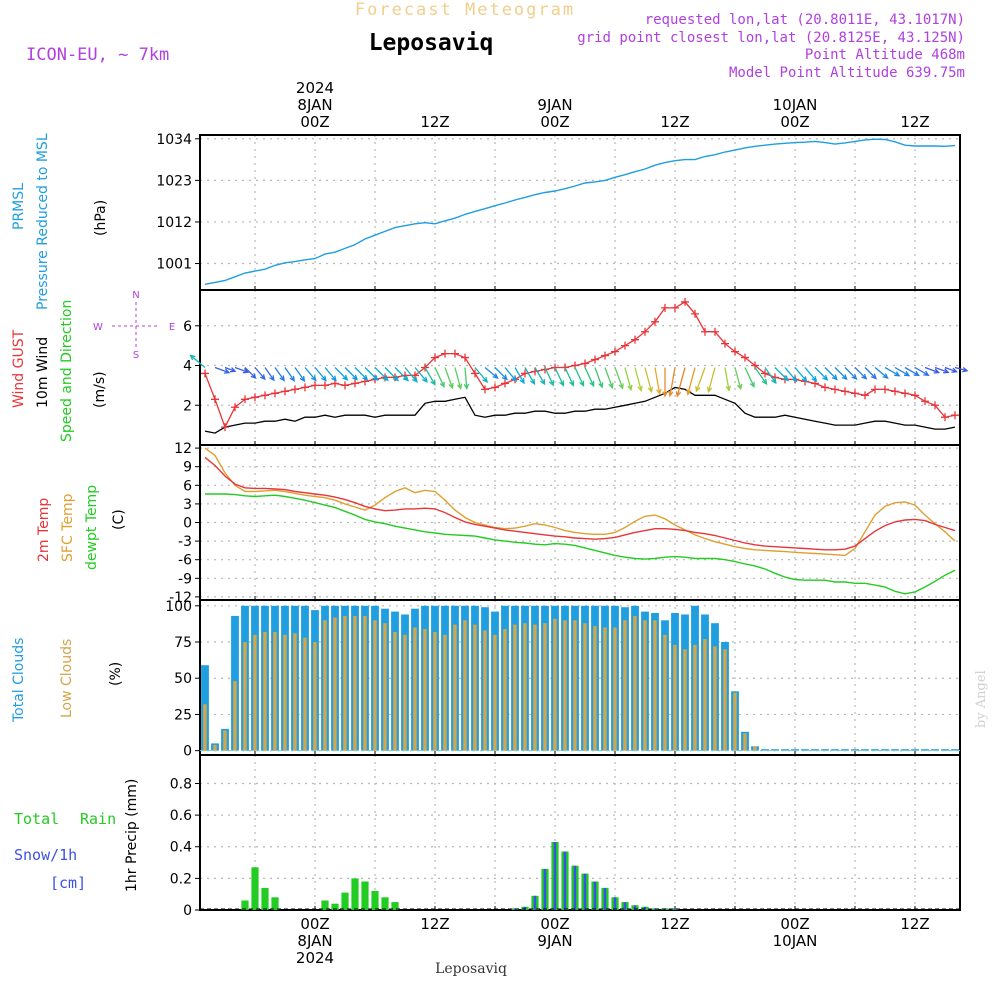  What do you see at coordinates (174, 140) in the screenshot?
I see `y-tick-label: 1034` at bounding box center [174, 140].